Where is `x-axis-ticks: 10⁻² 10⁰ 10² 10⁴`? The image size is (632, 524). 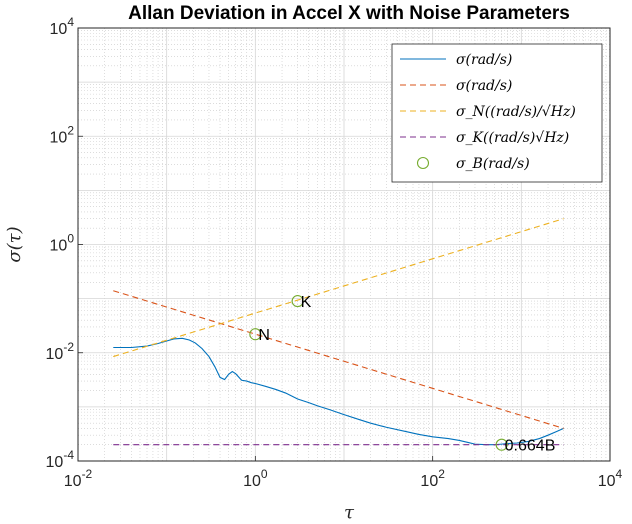 x-axis-ticks: 10⁻² 10⁰ 10² 10⁴ is located at coordinates (343, 473).